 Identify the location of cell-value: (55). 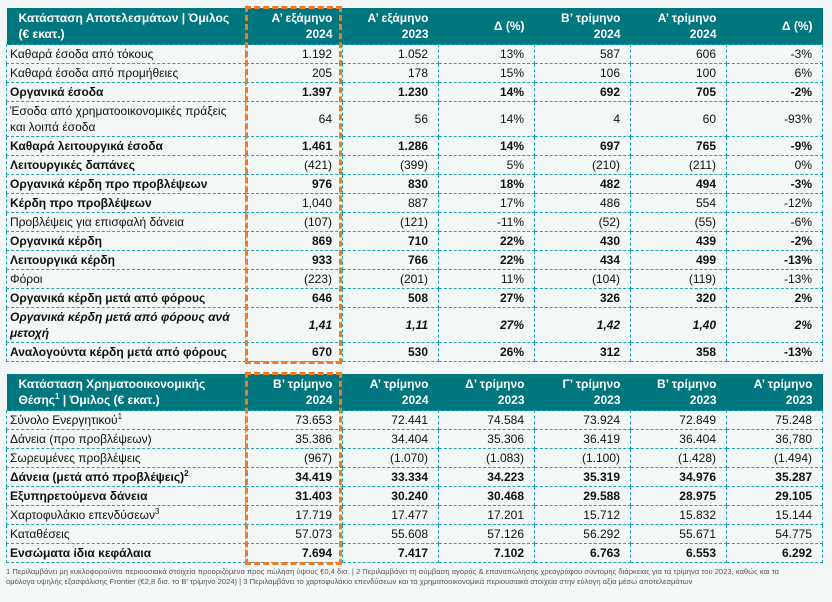
(678, 222).